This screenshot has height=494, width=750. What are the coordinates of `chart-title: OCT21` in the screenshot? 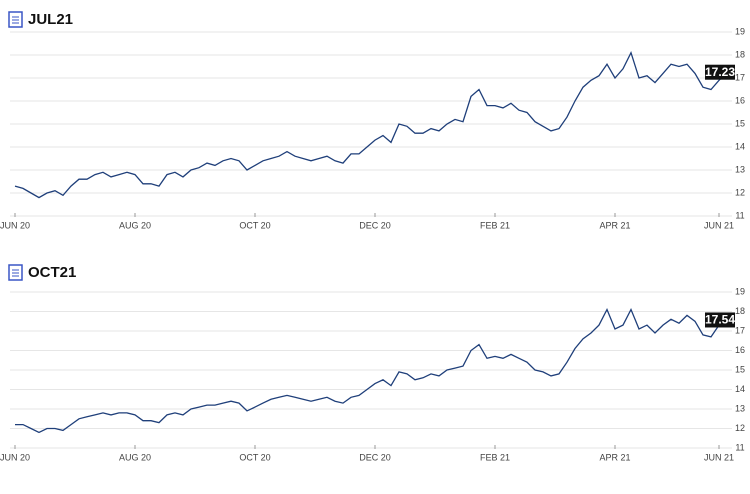 It's located at (52, 272).